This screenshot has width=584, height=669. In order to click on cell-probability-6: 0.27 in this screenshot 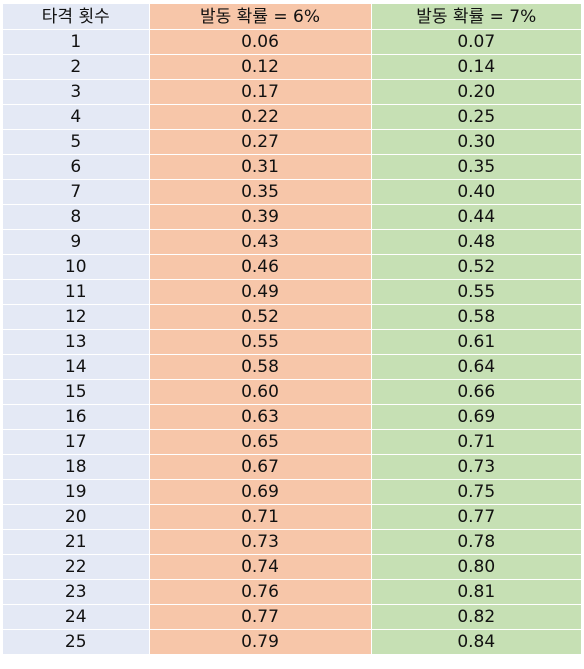, I will do `click(259, 142)`.